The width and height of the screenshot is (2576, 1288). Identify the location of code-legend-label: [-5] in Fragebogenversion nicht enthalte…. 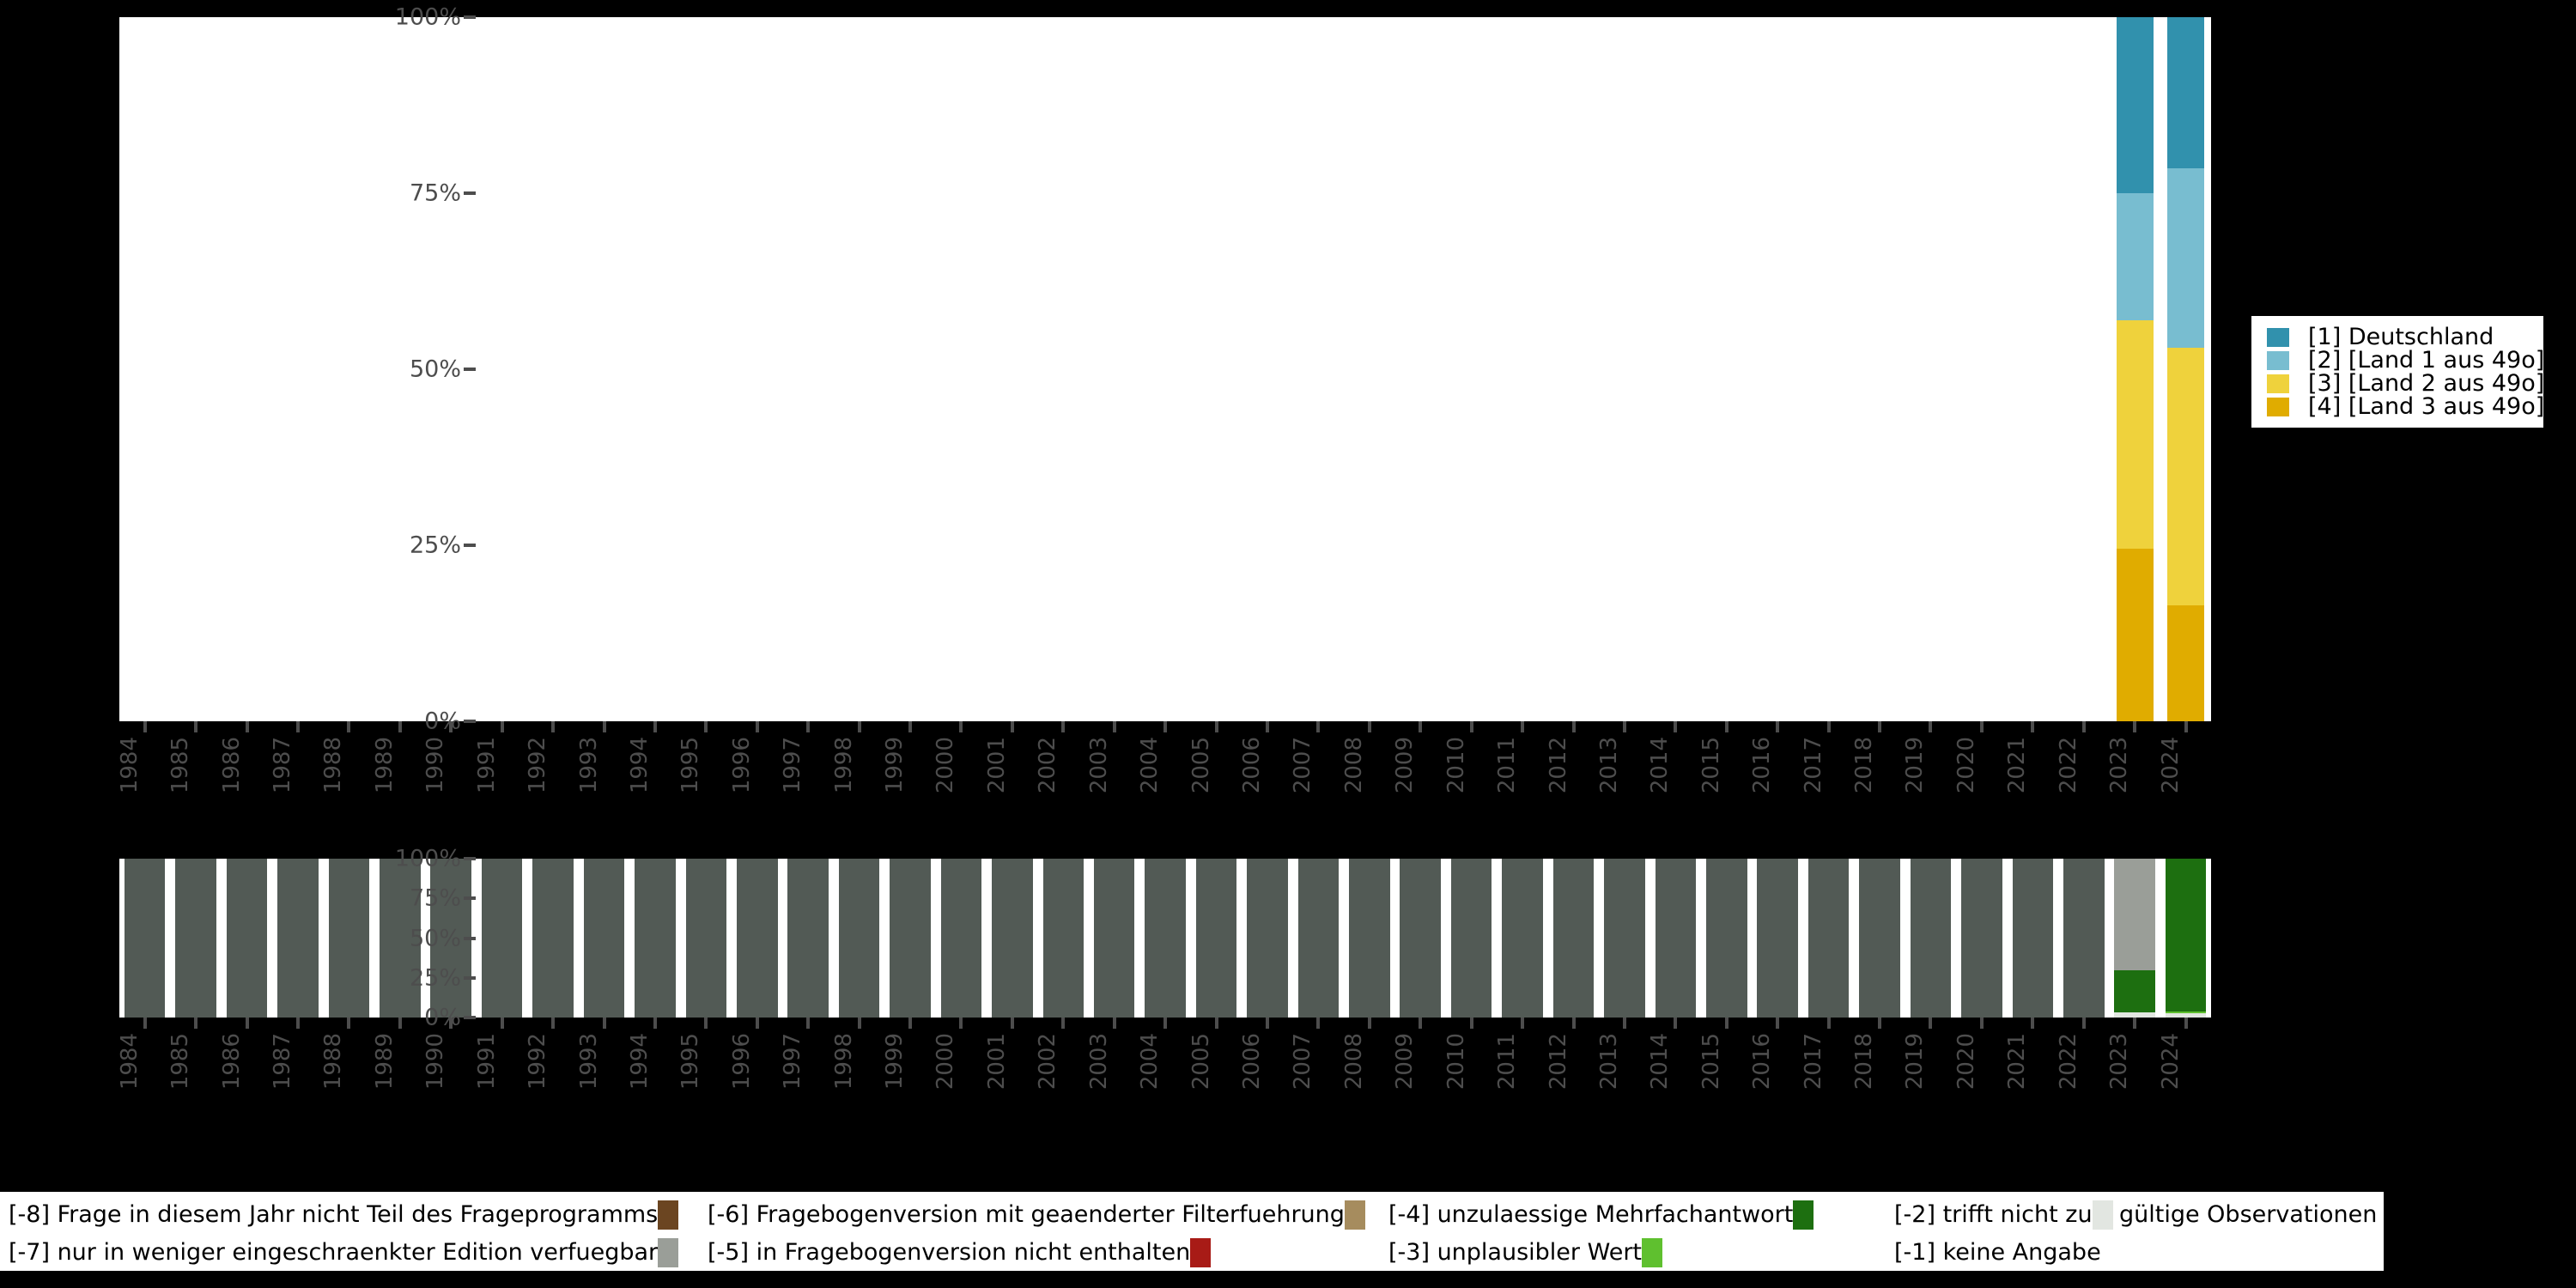
(950, 1252).